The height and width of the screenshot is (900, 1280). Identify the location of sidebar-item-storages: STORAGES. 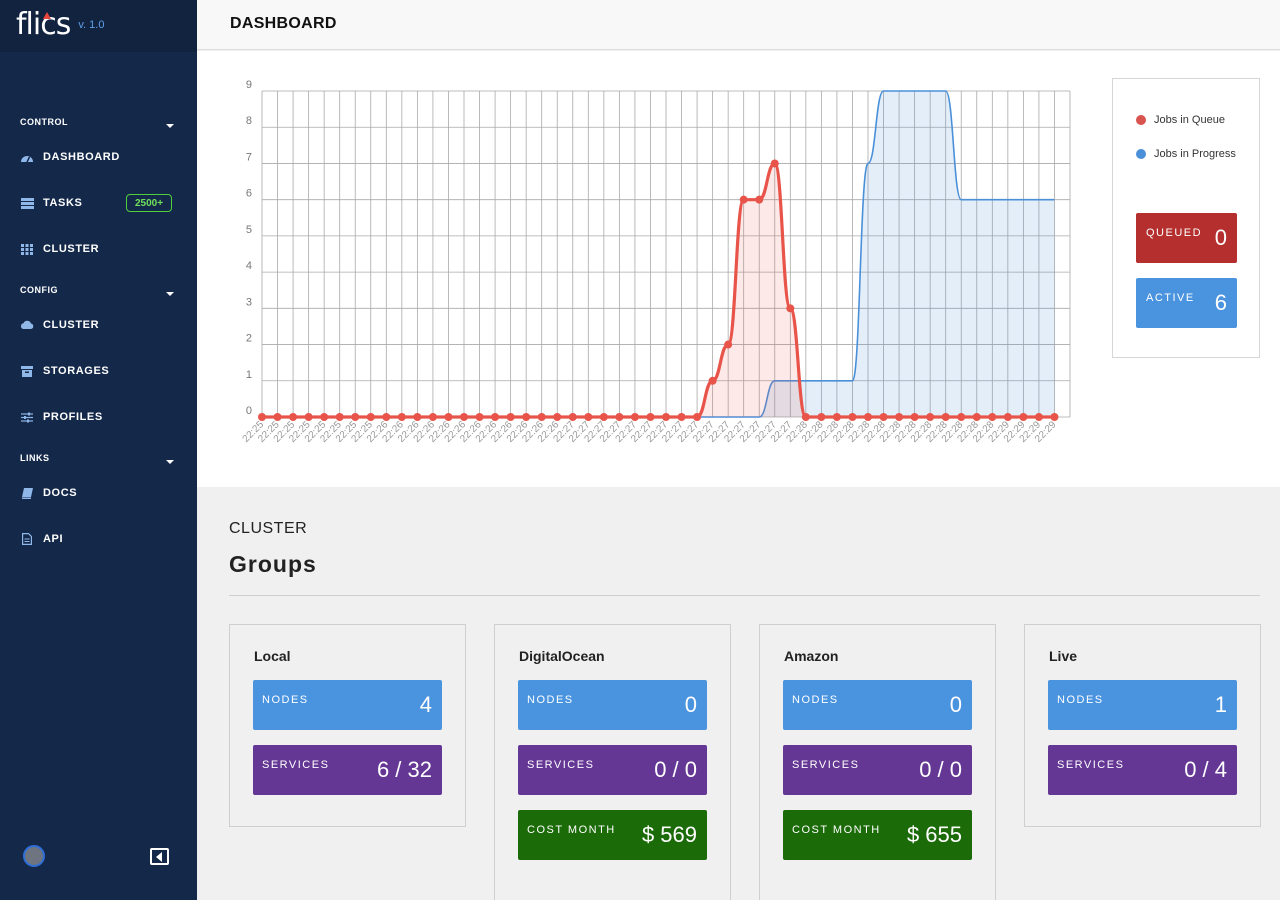
(64, 371).